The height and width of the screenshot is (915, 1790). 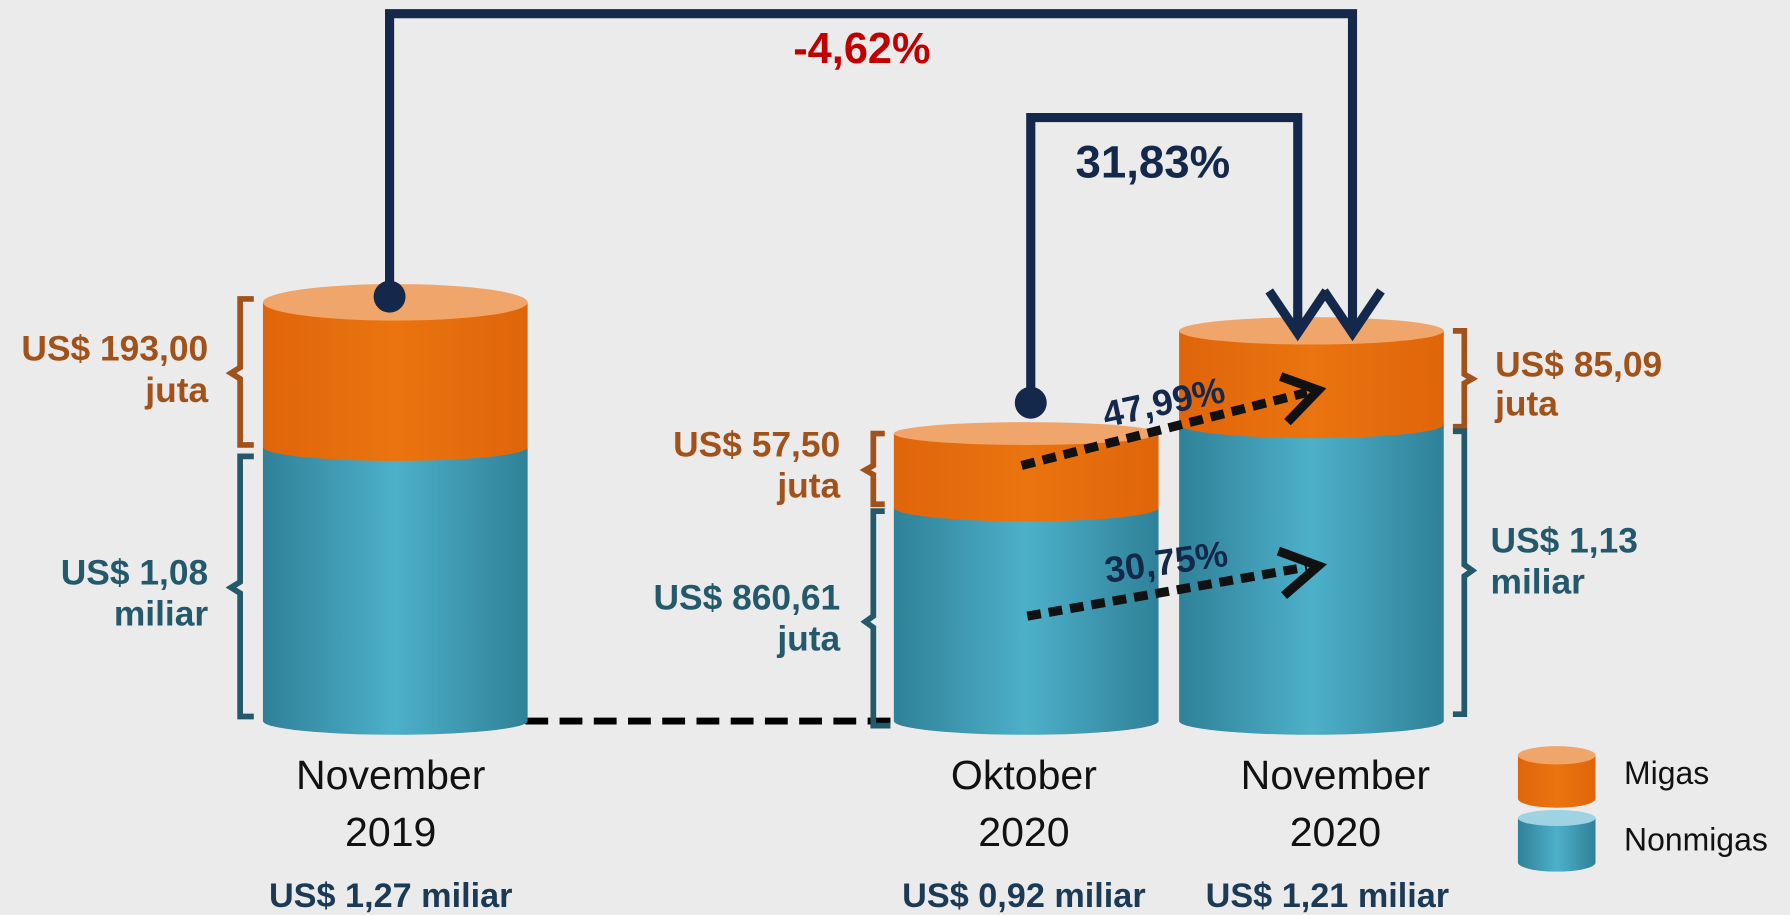 I want to click on total-label: US$ 0,92 miliar, so click(x=1023, y=896).